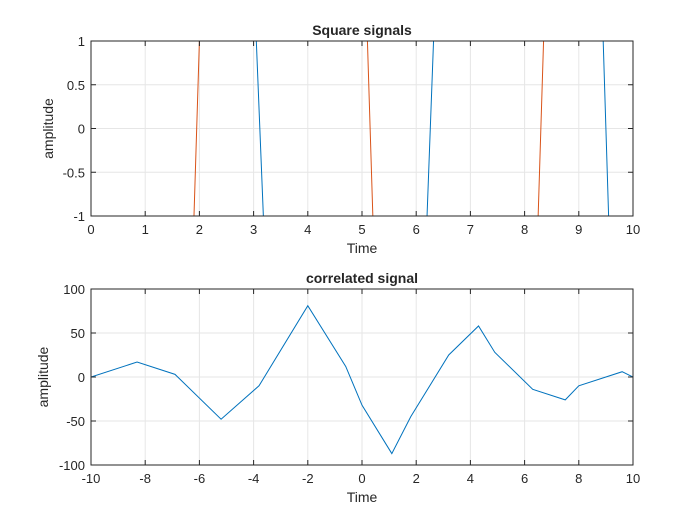 The width and height of the screenshot is (700, 530). Describe the element at coordinates (200, 478) in the screenshot. I see `chart2-x-tick-label-2: -6` at that location.